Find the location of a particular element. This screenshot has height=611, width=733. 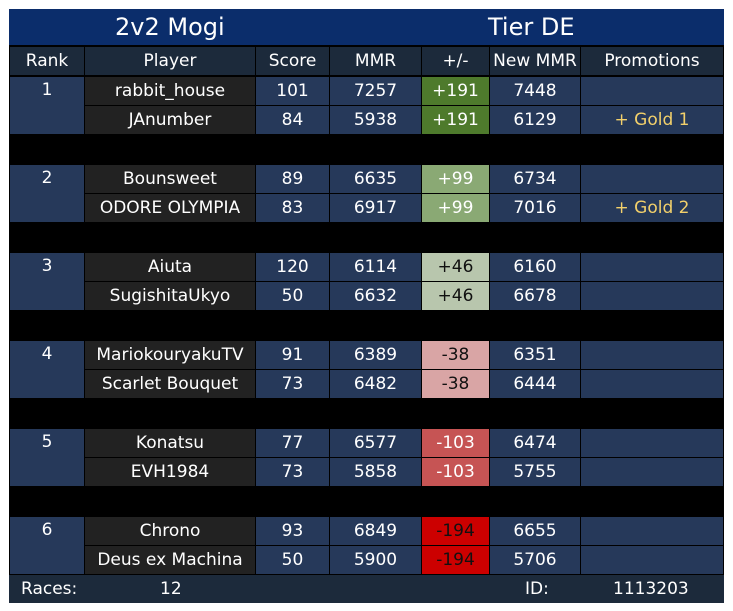

rank-cell: 4 is located at coordinates (47, 369).